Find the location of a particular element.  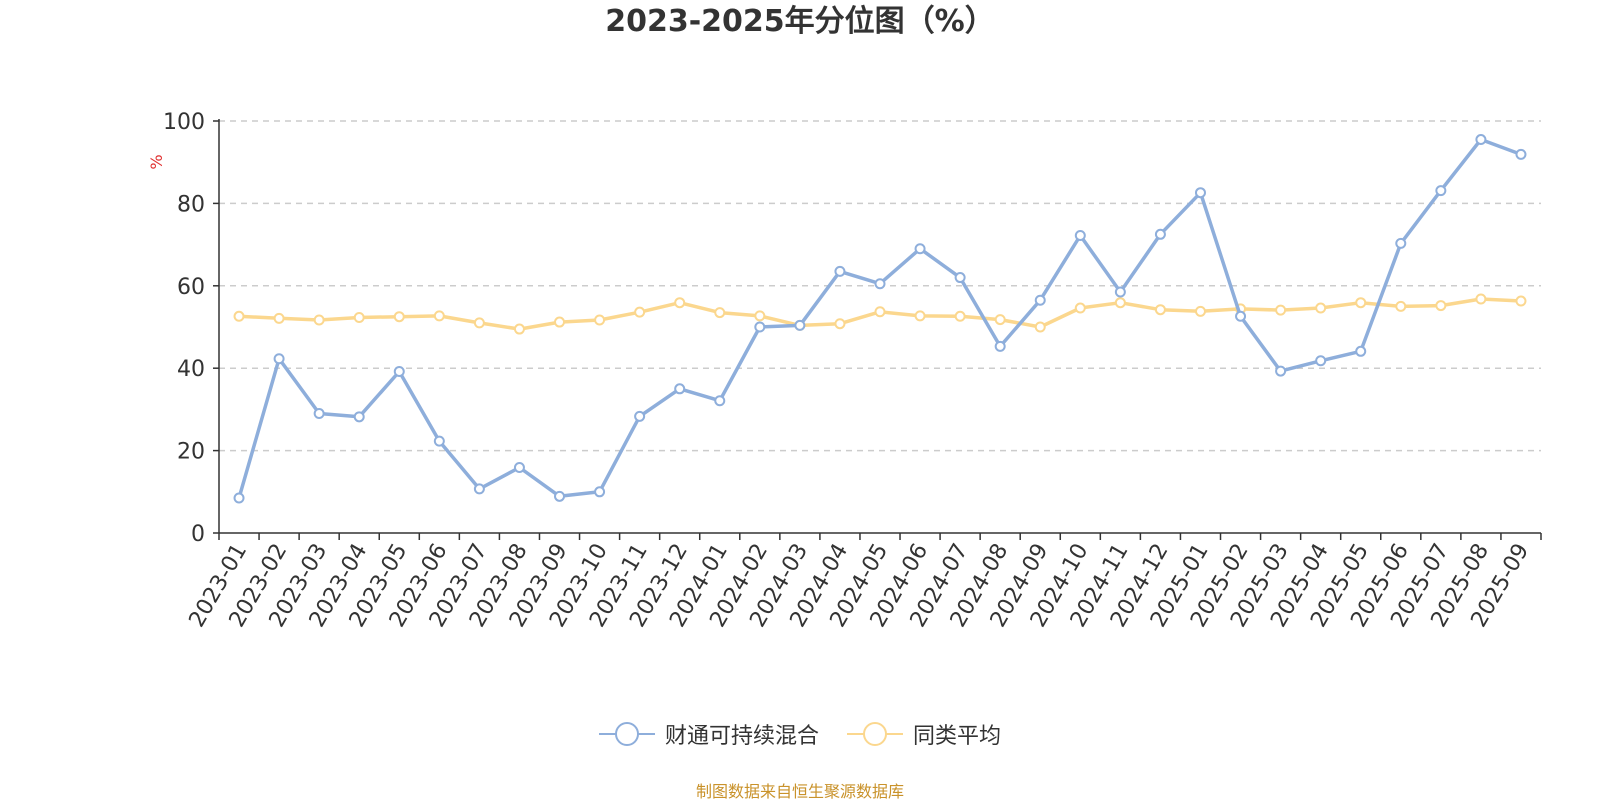

source-note: 制图数据来自恒生聚源数据库 is located at coordinates (799, 791).